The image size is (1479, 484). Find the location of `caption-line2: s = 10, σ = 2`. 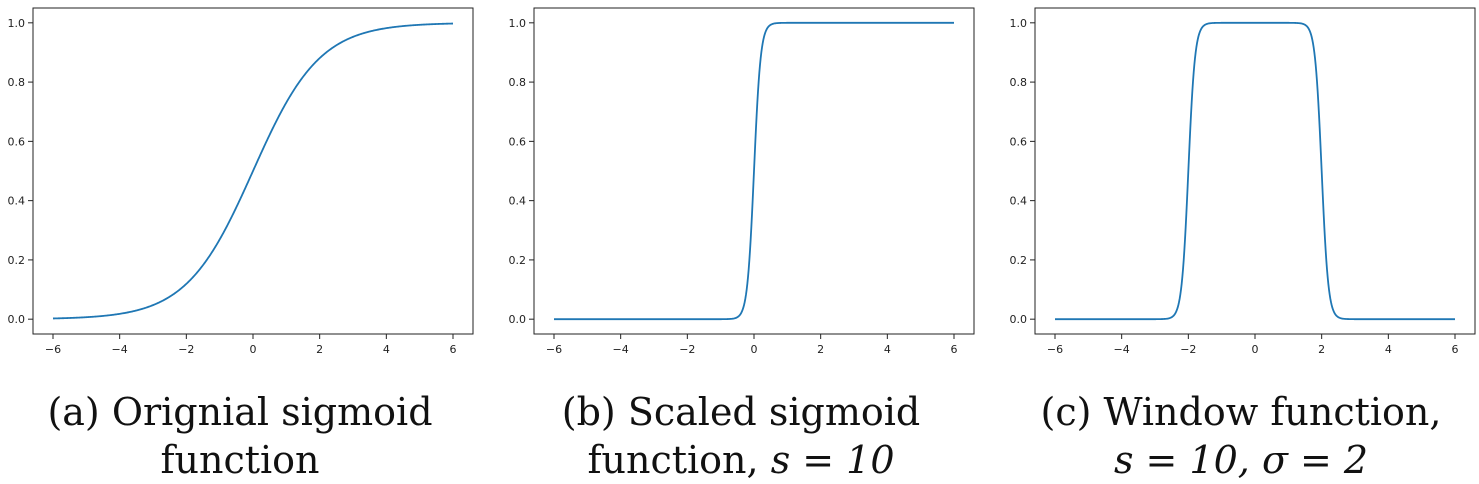

caption-line2: s = 10, σ = 2 is located at coordinates (1241, 460).